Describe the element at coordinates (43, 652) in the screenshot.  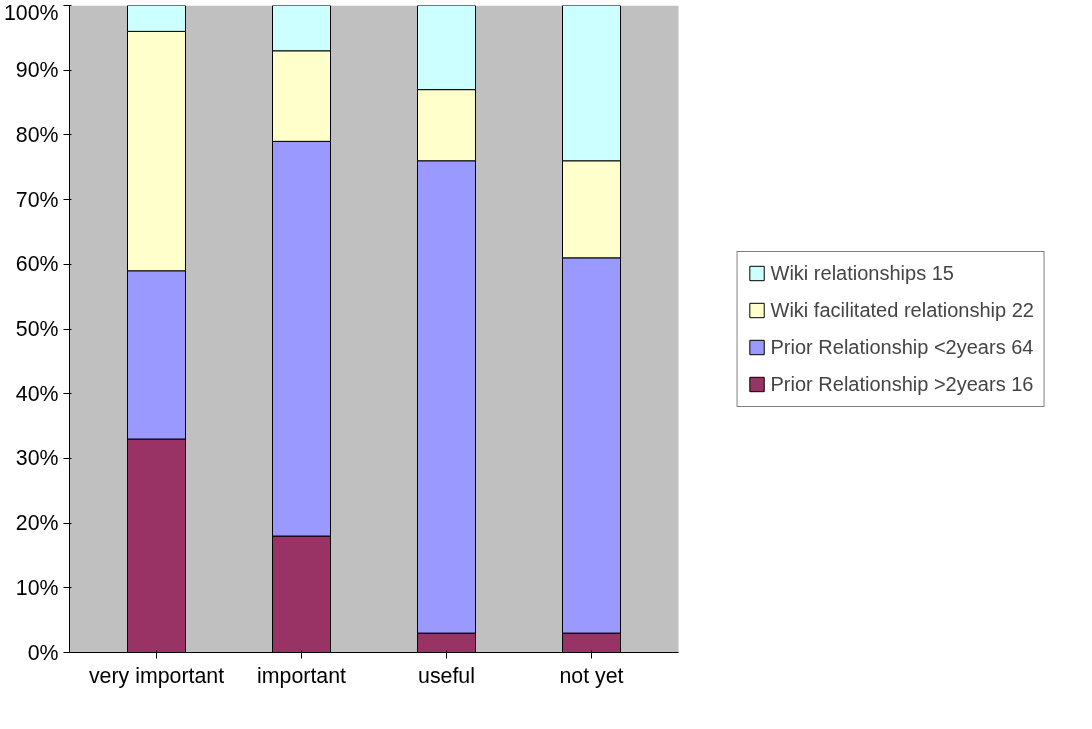
I see `y-tick-label: 0%` at that location.